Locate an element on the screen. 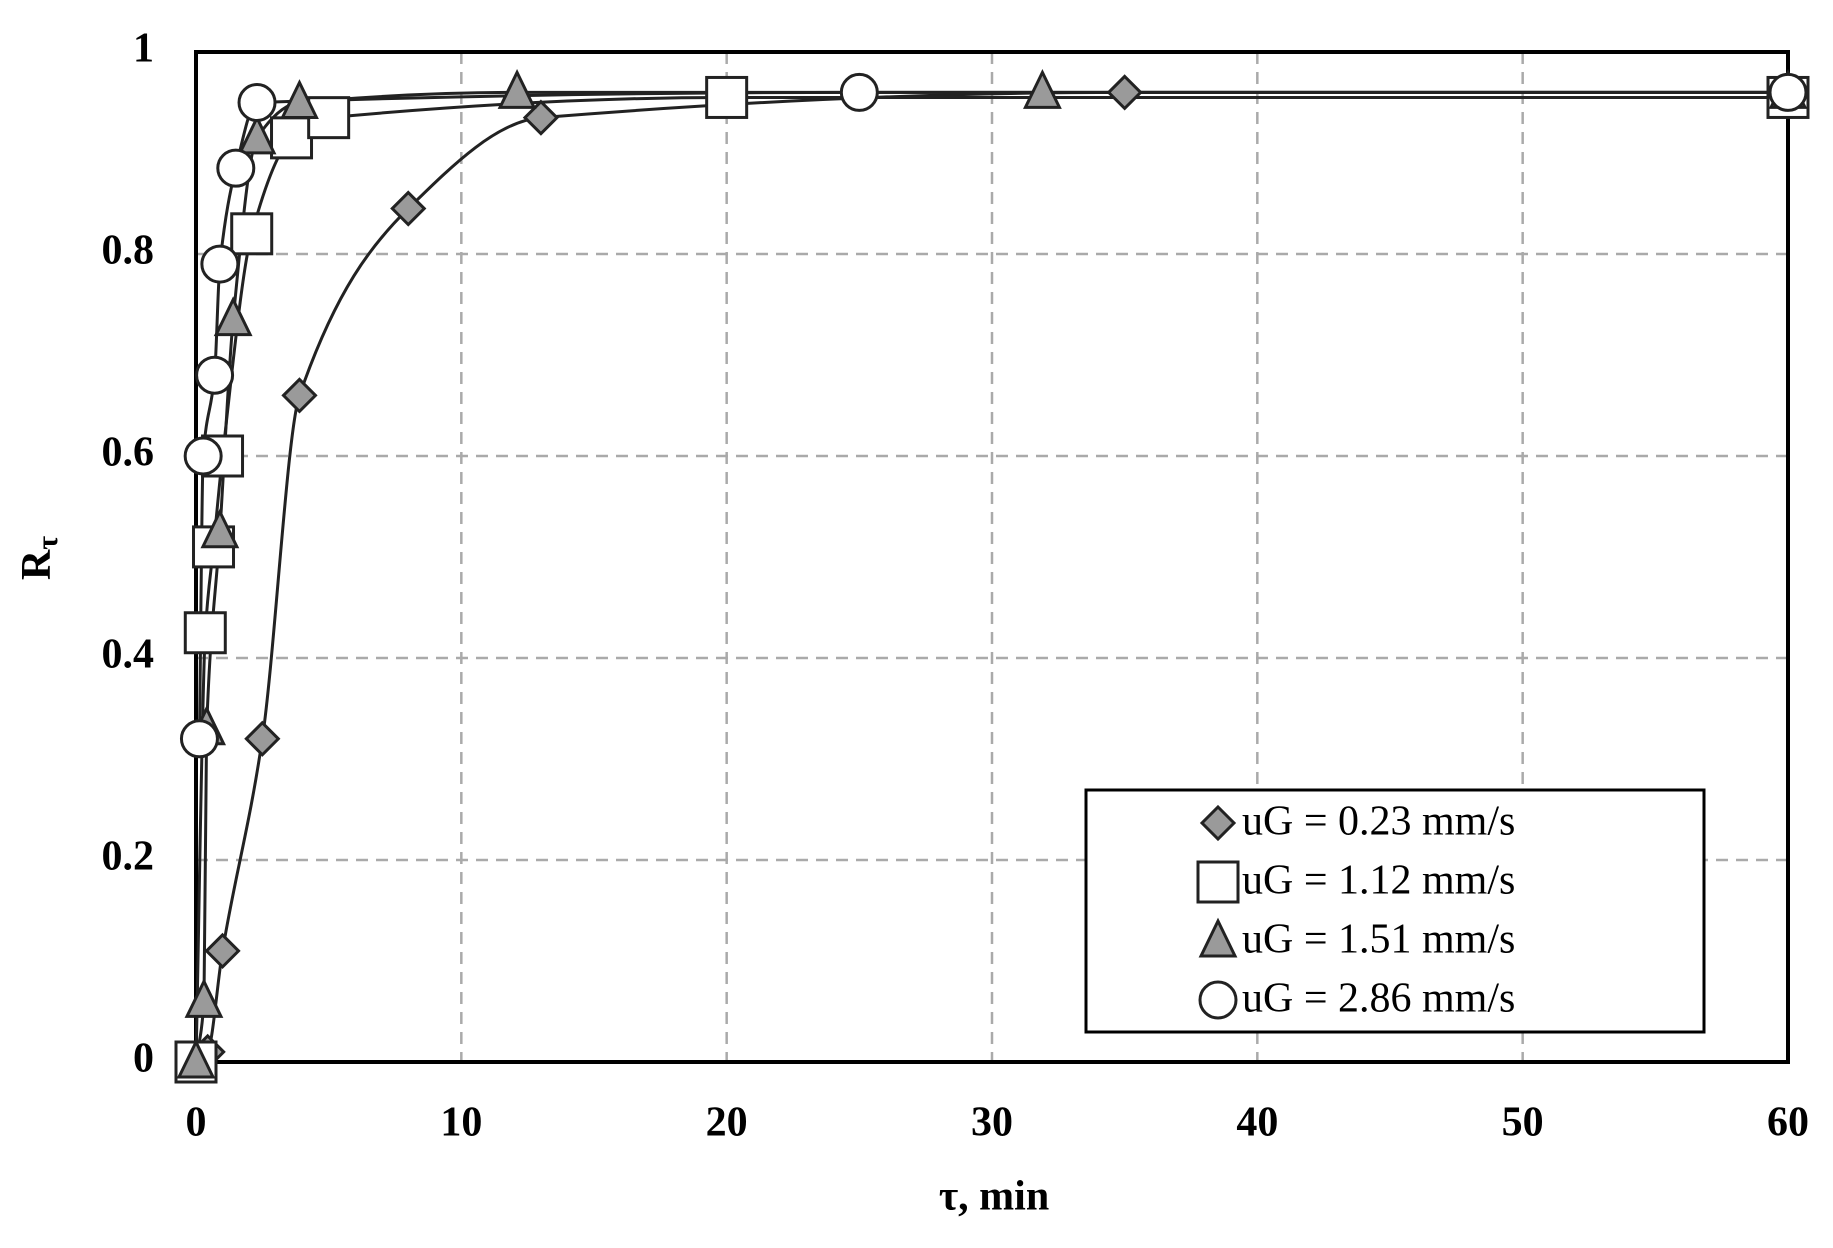  x-tick-label: 10 is located at coordinates (461, 1123).